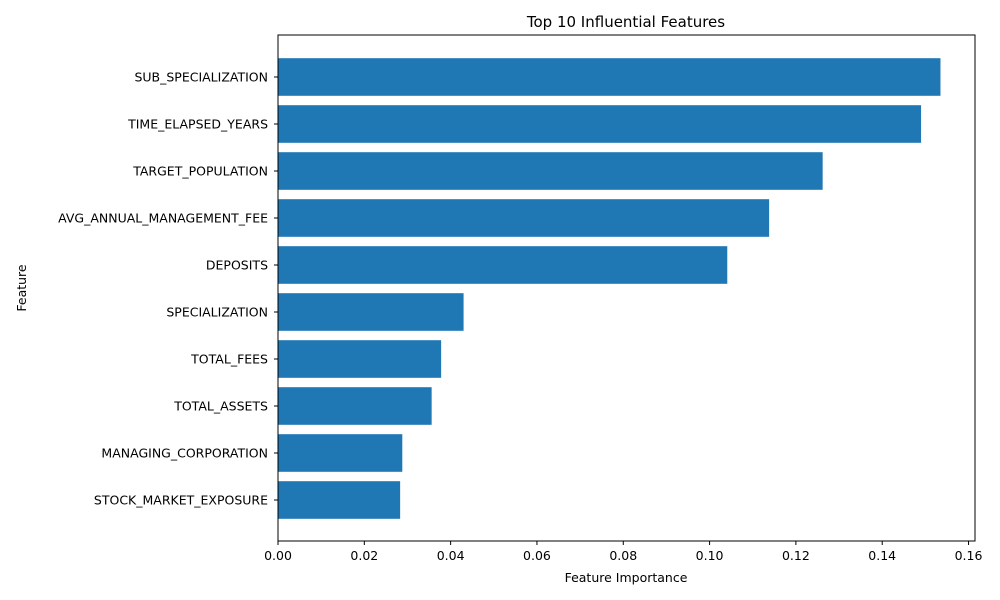  What do you see at coordinates (163, 218) in the screenshot?
I see `y-tick-label: AVG_ANNUAL_MANAGEMENT_FEE` at bounding box center [163, 218].